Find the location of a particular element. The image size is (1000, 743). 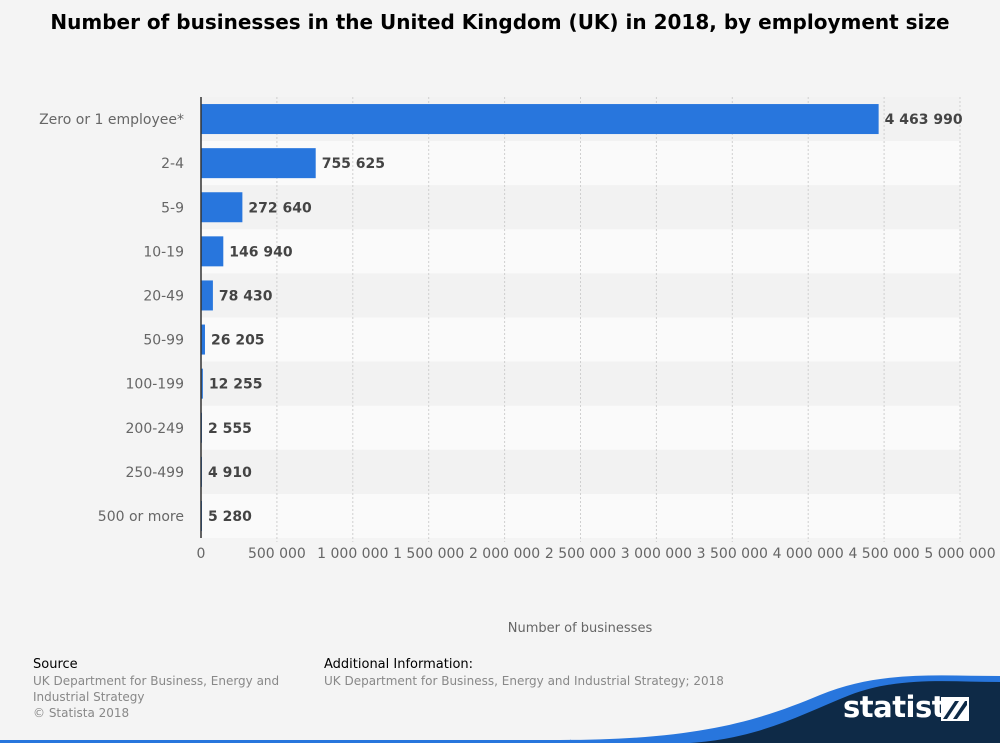

x-tick-label: 500 000 is located at coordinates (277, 554).